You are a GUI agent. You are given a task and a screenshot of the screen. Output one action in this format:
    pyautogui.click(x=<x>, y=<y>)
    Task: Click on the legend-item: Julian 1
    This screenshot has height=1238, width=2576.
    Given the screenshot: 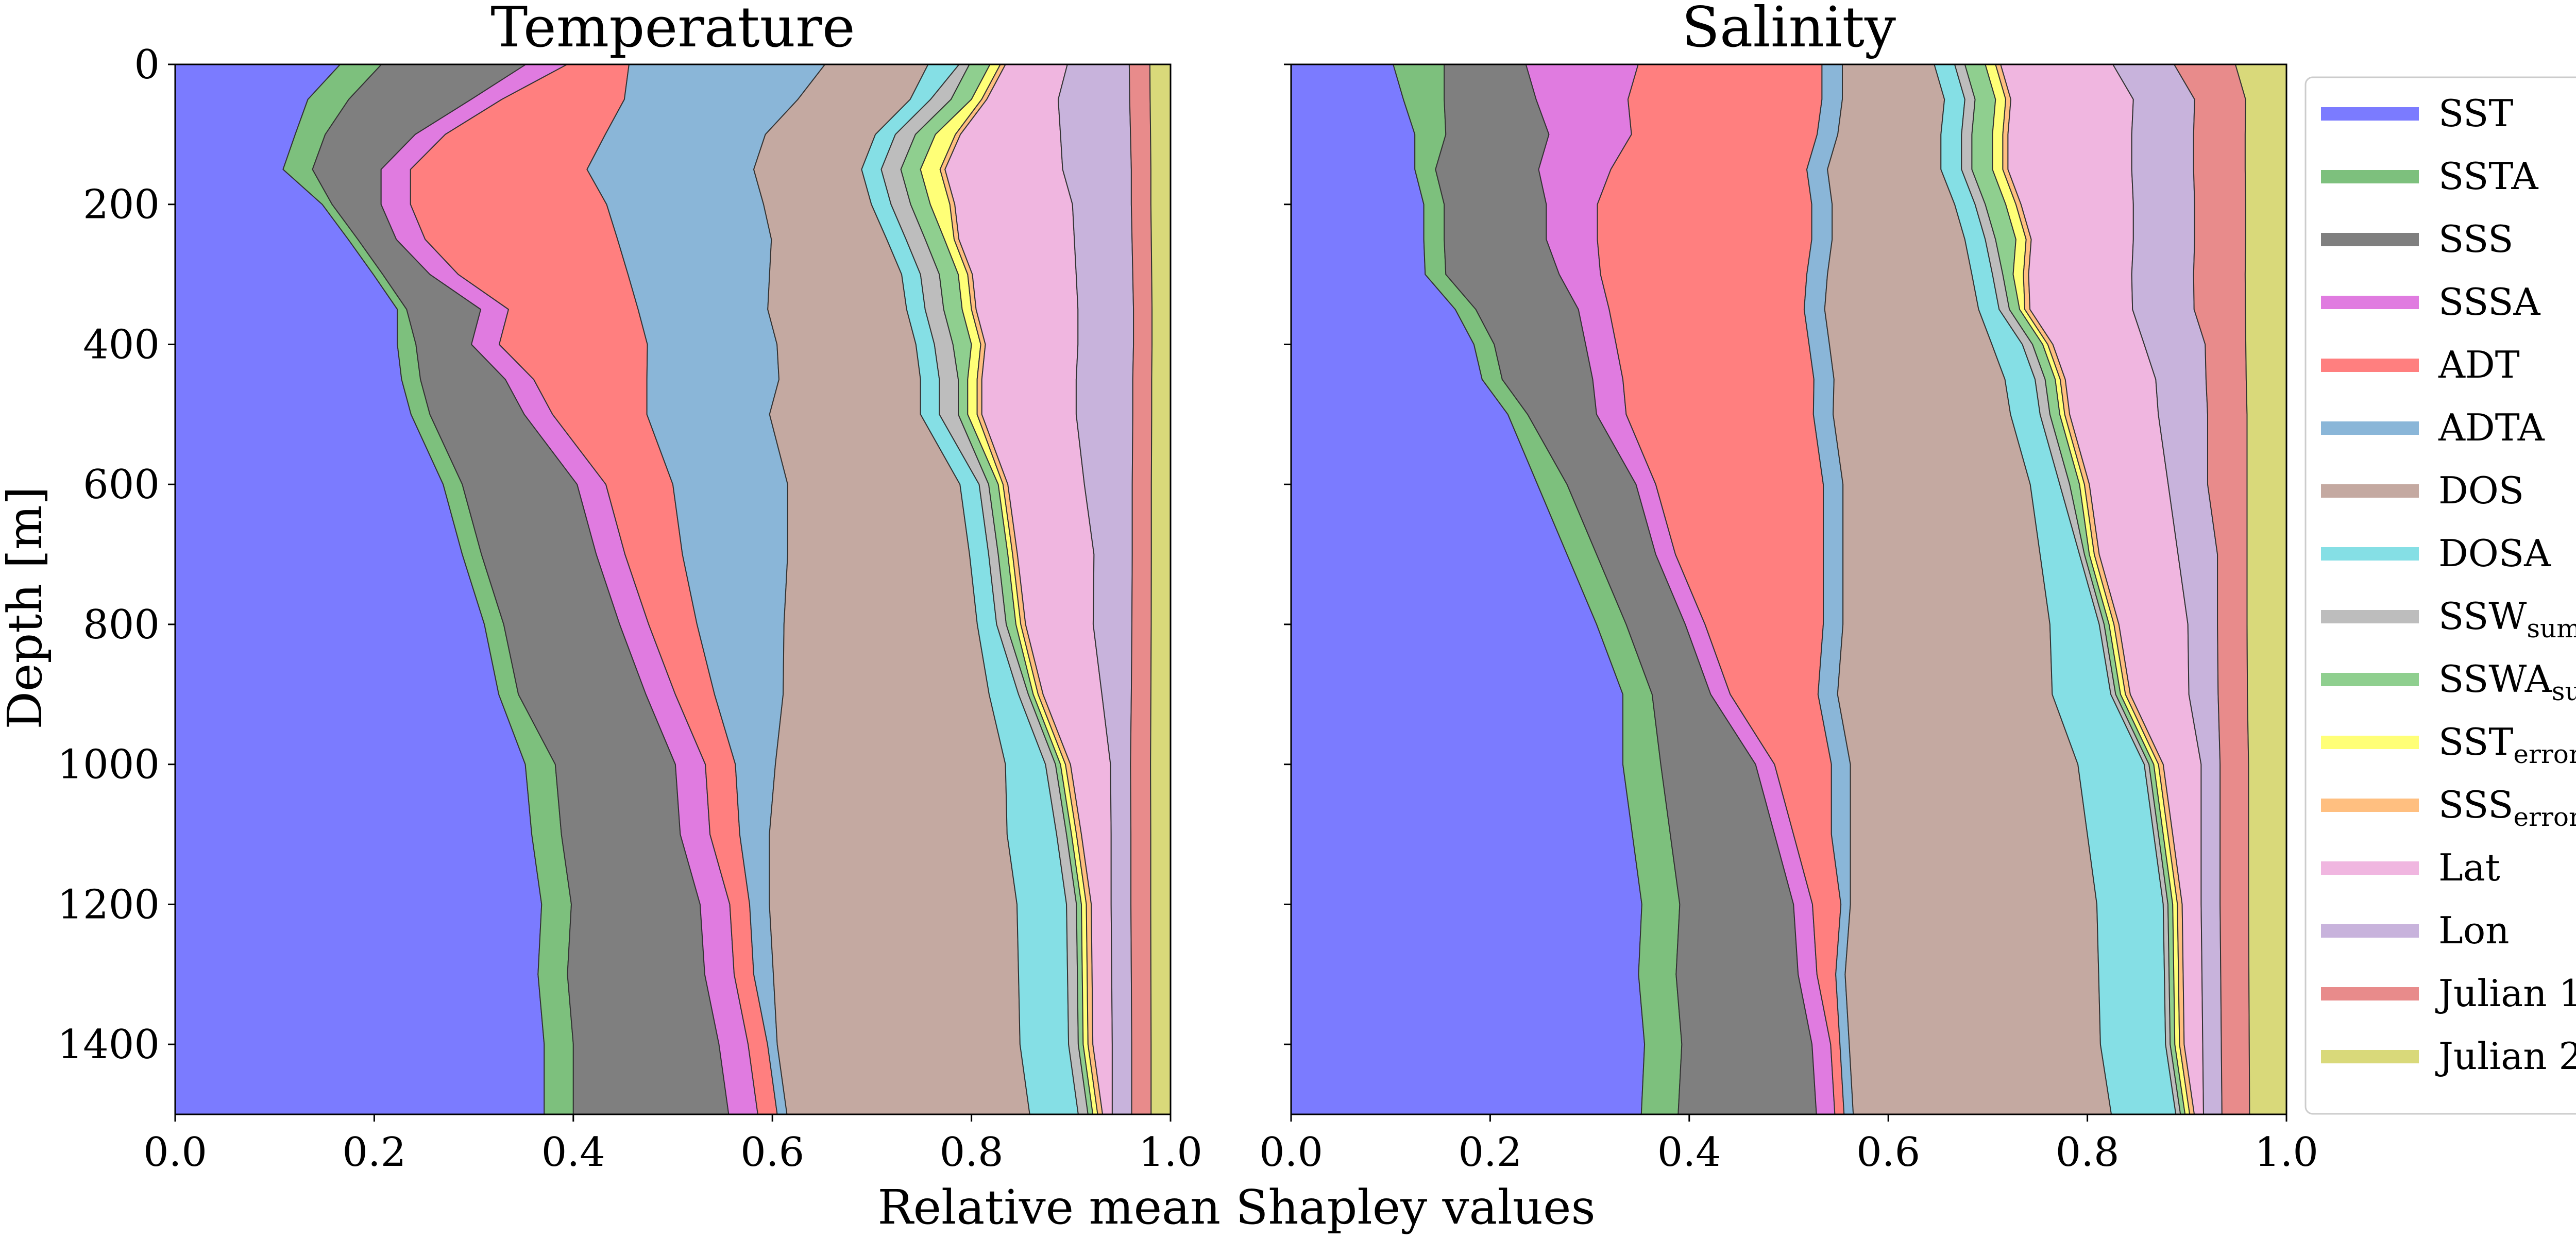 What is the action you would take?
    pyautogui.click(x=2448, y=993)
    